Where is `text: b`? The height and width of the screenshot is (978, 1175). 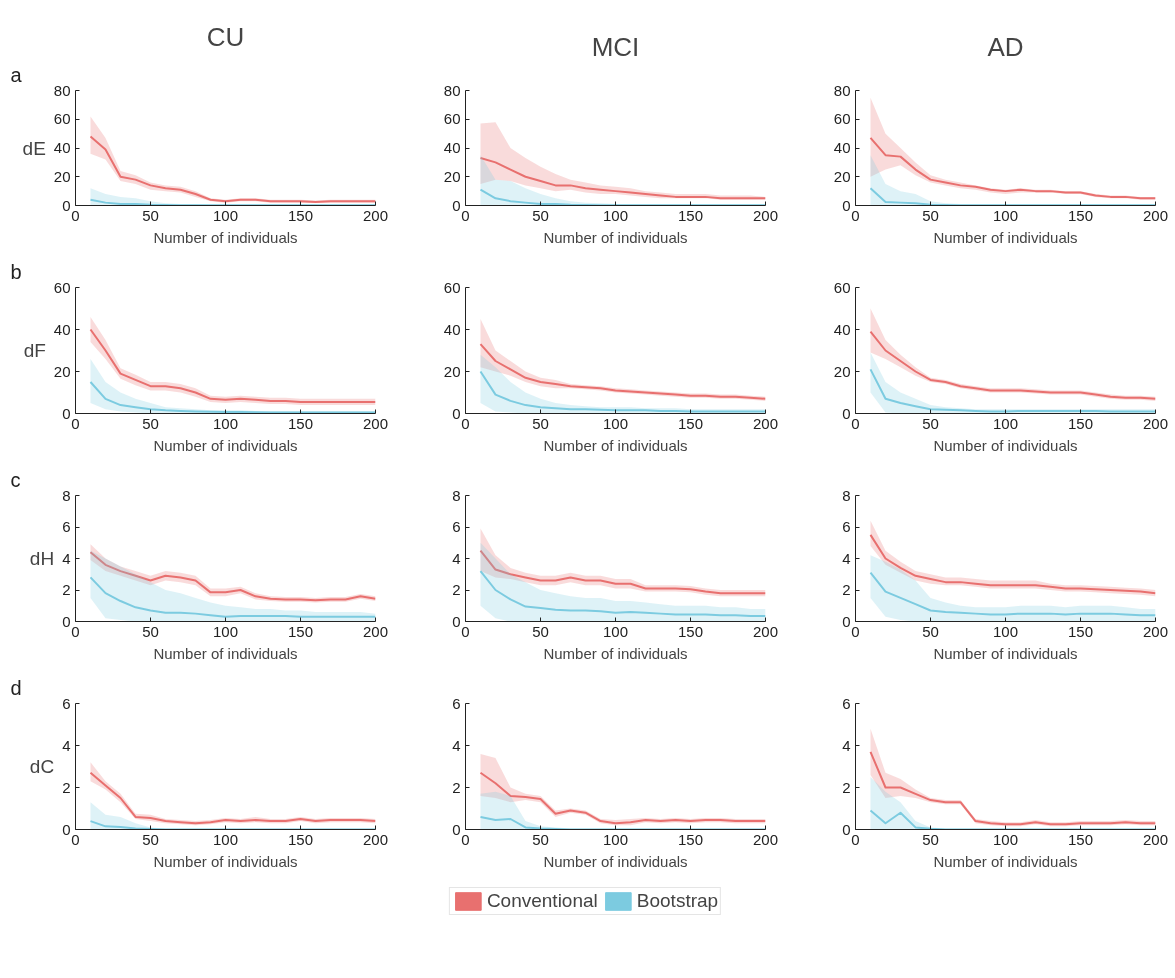 text: b is located at coordinates (16, 271).